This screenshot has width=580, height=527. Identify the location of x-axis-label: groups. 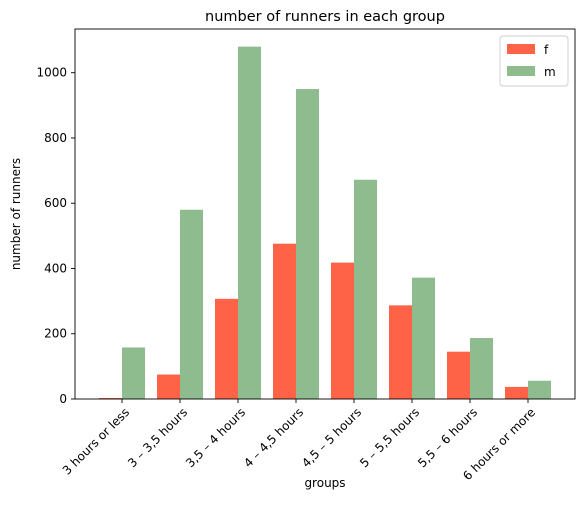
(324, 483).